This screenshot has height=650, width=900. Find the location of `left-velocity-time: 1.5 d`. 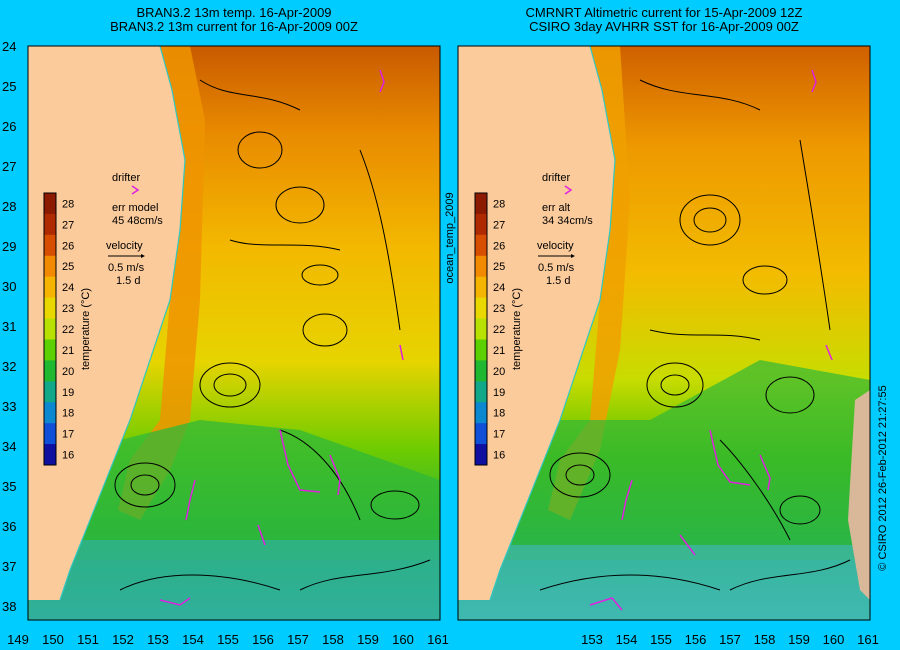

left-velocity-time: 1.5 d is located at coordinates (128, 281).